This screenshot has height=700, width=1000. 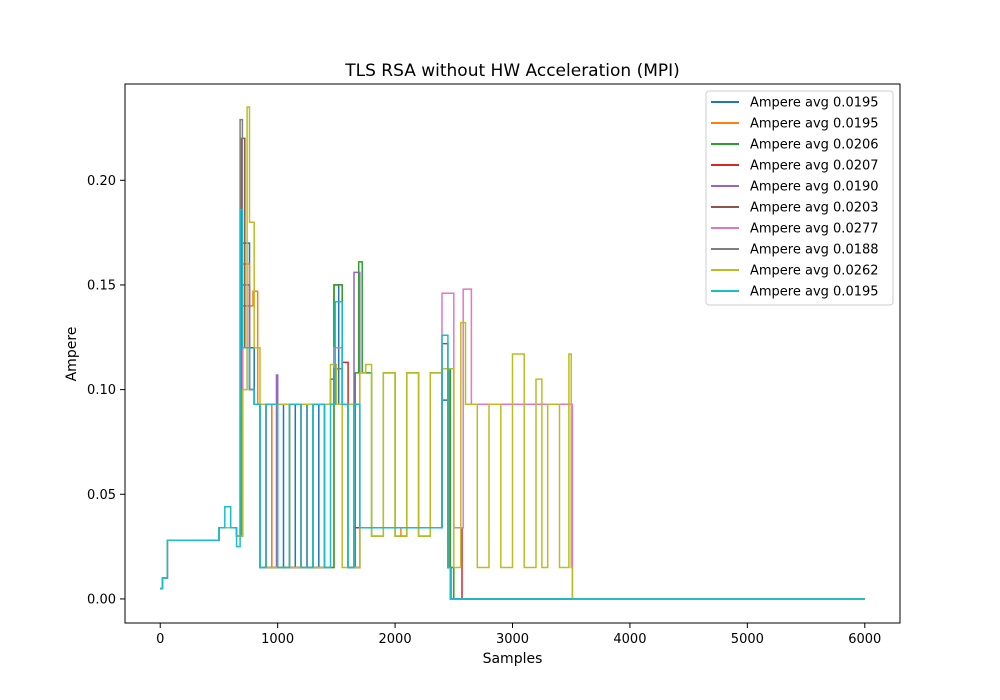 What do you see at coordinates (101, 495) in the screenshot?
I see `y-tick-label: 0.05` at bounding box center [101, 495].